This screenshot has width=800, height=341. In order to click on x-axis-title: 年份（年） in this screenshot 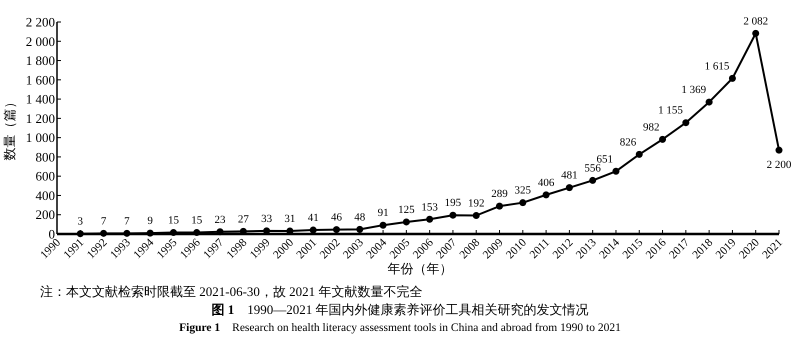, I will do `click(420, 268)`.